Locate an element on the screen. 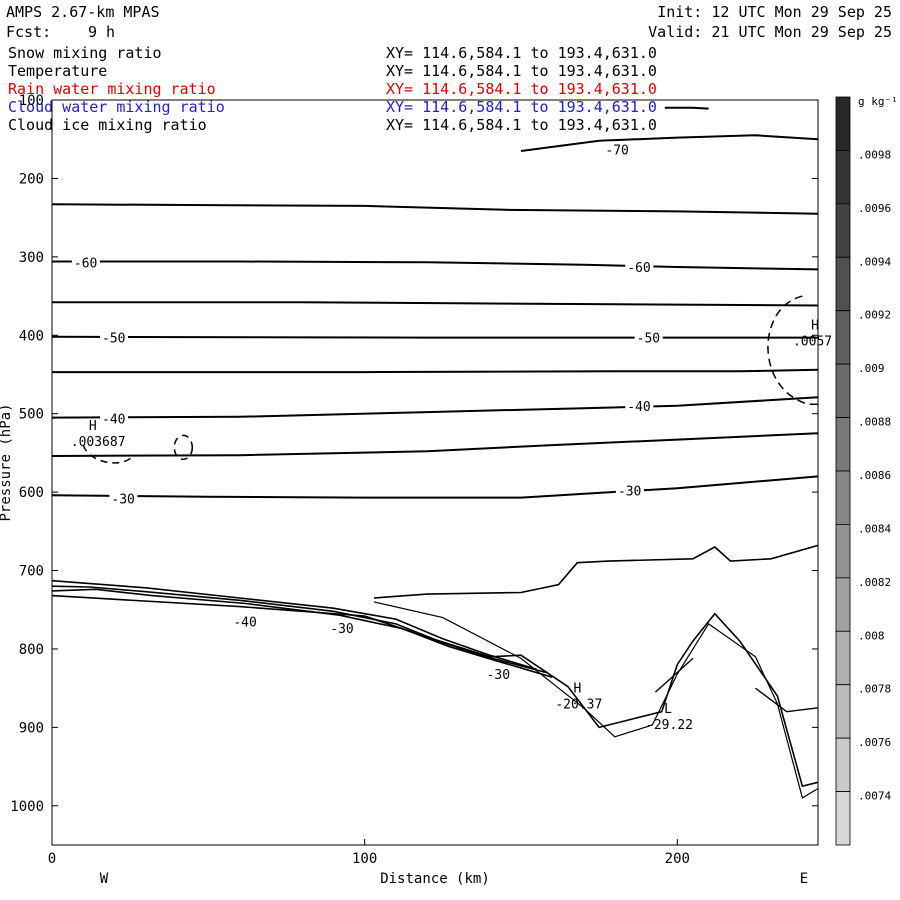  model-title: AMPS 2.67-km MPAS is located at coordinates (83, 12).